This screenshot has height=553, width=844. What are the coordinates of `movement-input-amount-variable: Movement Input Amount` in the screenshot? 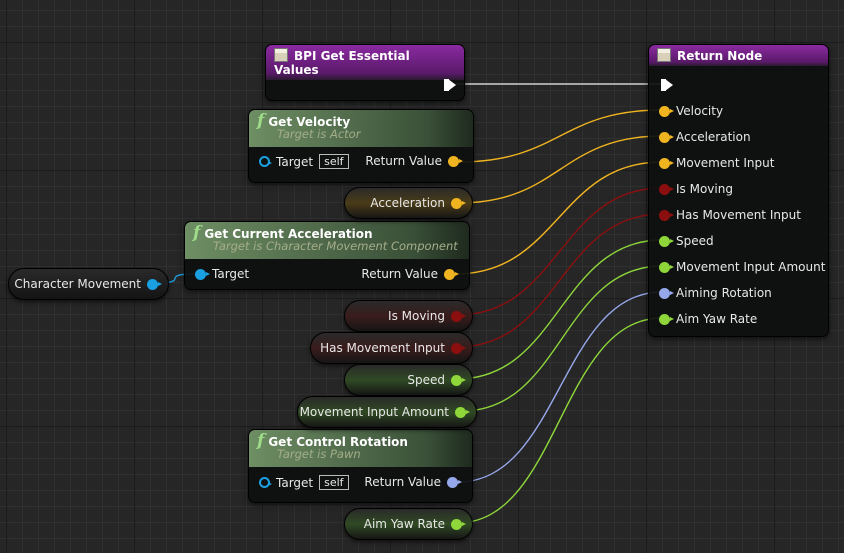 It's located at (387, 412).